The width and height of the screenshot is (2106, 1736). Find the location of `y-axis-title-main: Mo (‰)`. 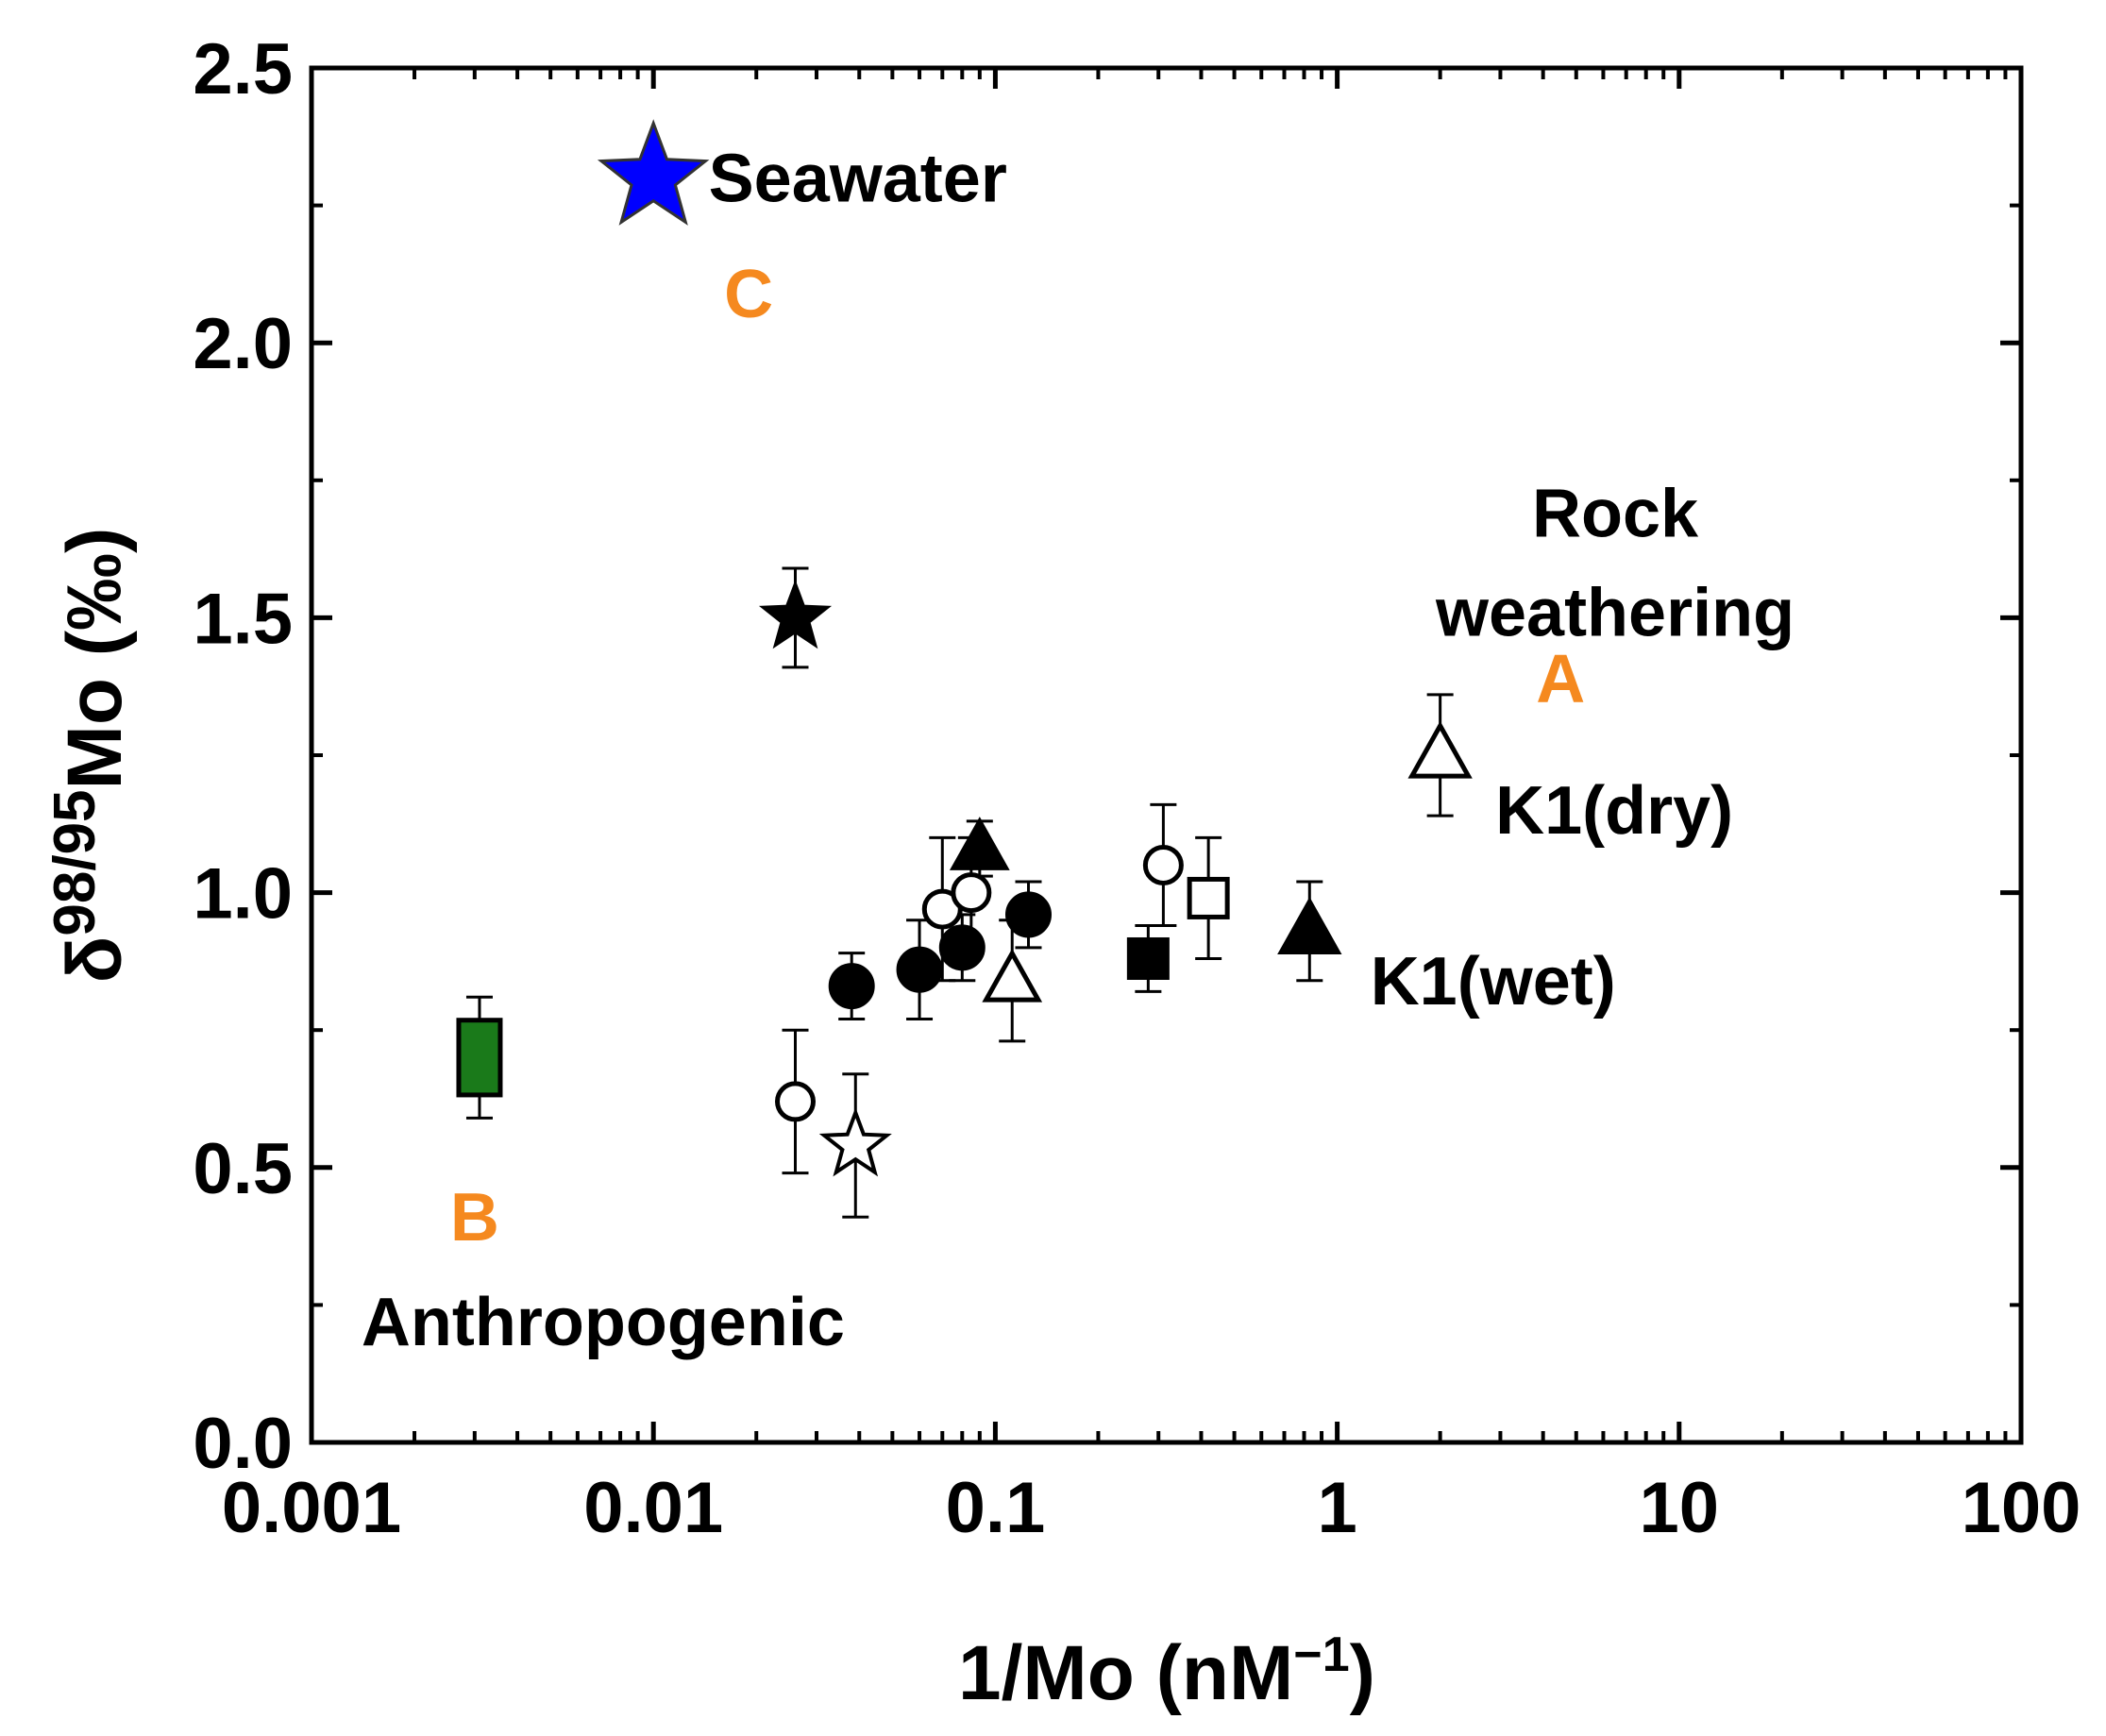

y-axis-title-main: Mo (‰) is located at coordinates (95, 659).